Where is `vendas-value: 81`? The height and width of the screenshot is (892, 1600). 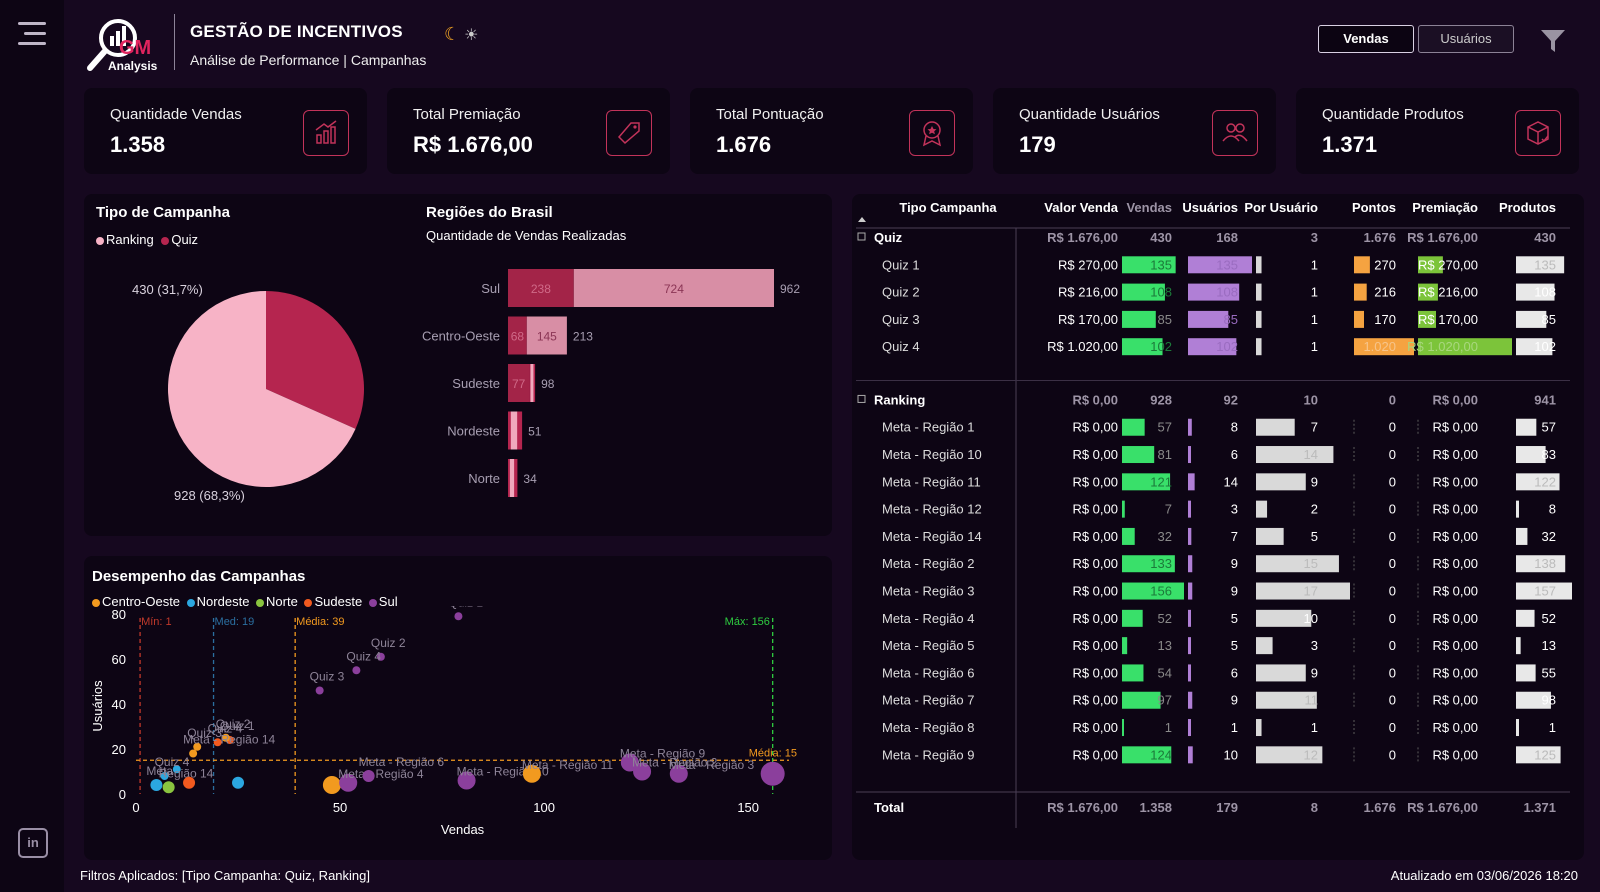 vendas-value: 81 is located at coordinates (1165, 454).